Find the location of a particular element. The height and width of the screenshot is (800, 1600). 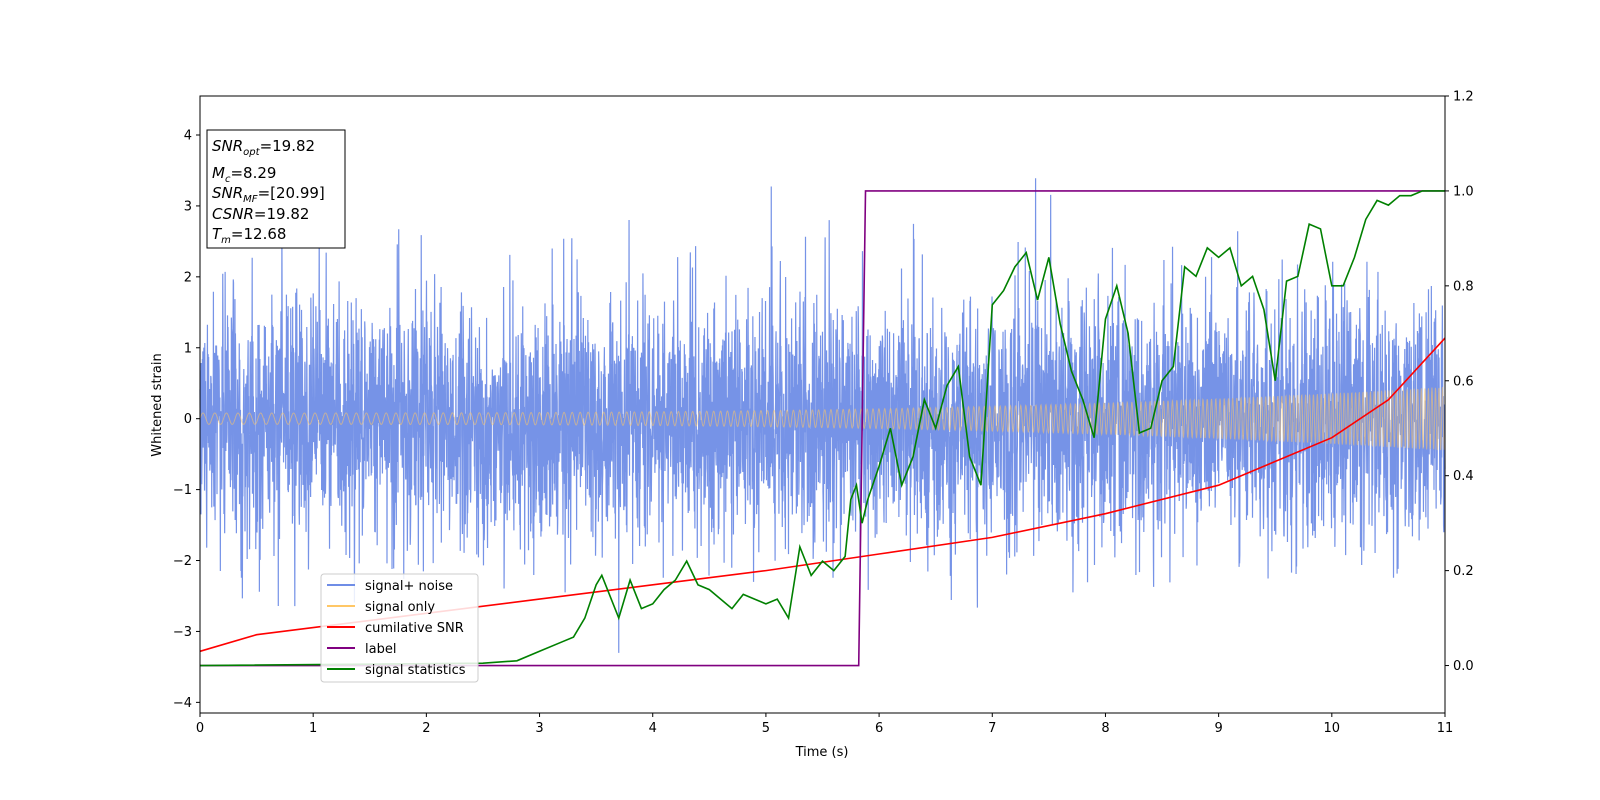

x-tick-label: 3 is located at coordinates (539, 728).